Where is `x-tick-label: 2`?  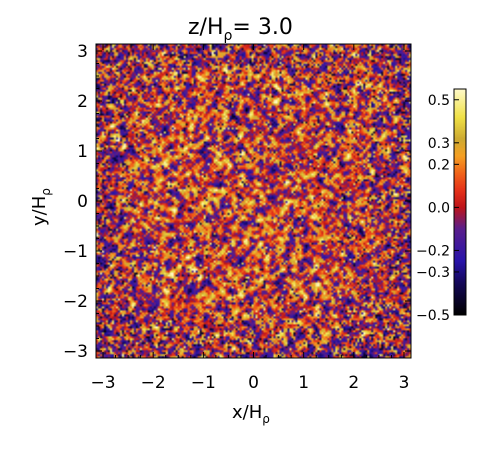
x-tick-label: 2 is located at coordinates (353, 383).